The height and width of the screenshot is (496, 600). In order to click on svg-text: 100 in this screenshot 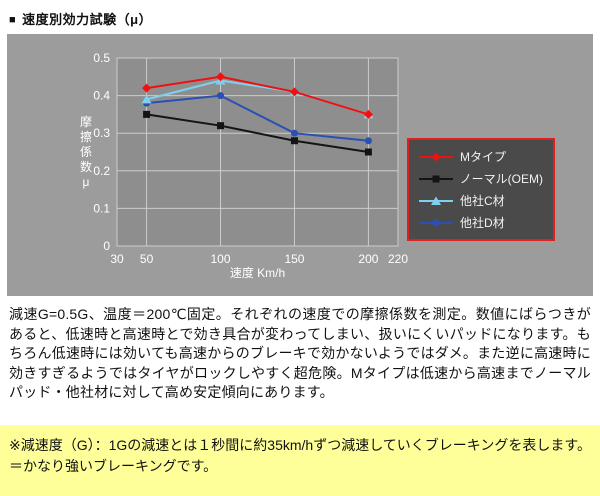, I will do `click(221, 259)`.